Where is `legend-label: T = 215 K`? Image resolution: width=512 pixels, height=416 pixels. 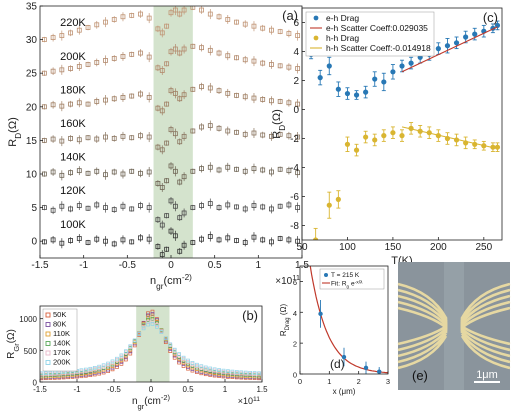 legend-label: T = 215 K is located at coordinates (345, 275).